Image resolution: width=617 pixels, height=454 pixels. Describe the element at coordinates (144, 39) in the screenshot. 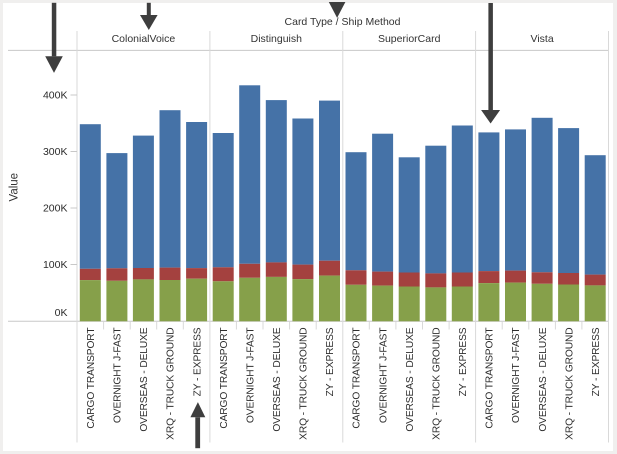

I see `svg-text: ColonialVoice` at that location.